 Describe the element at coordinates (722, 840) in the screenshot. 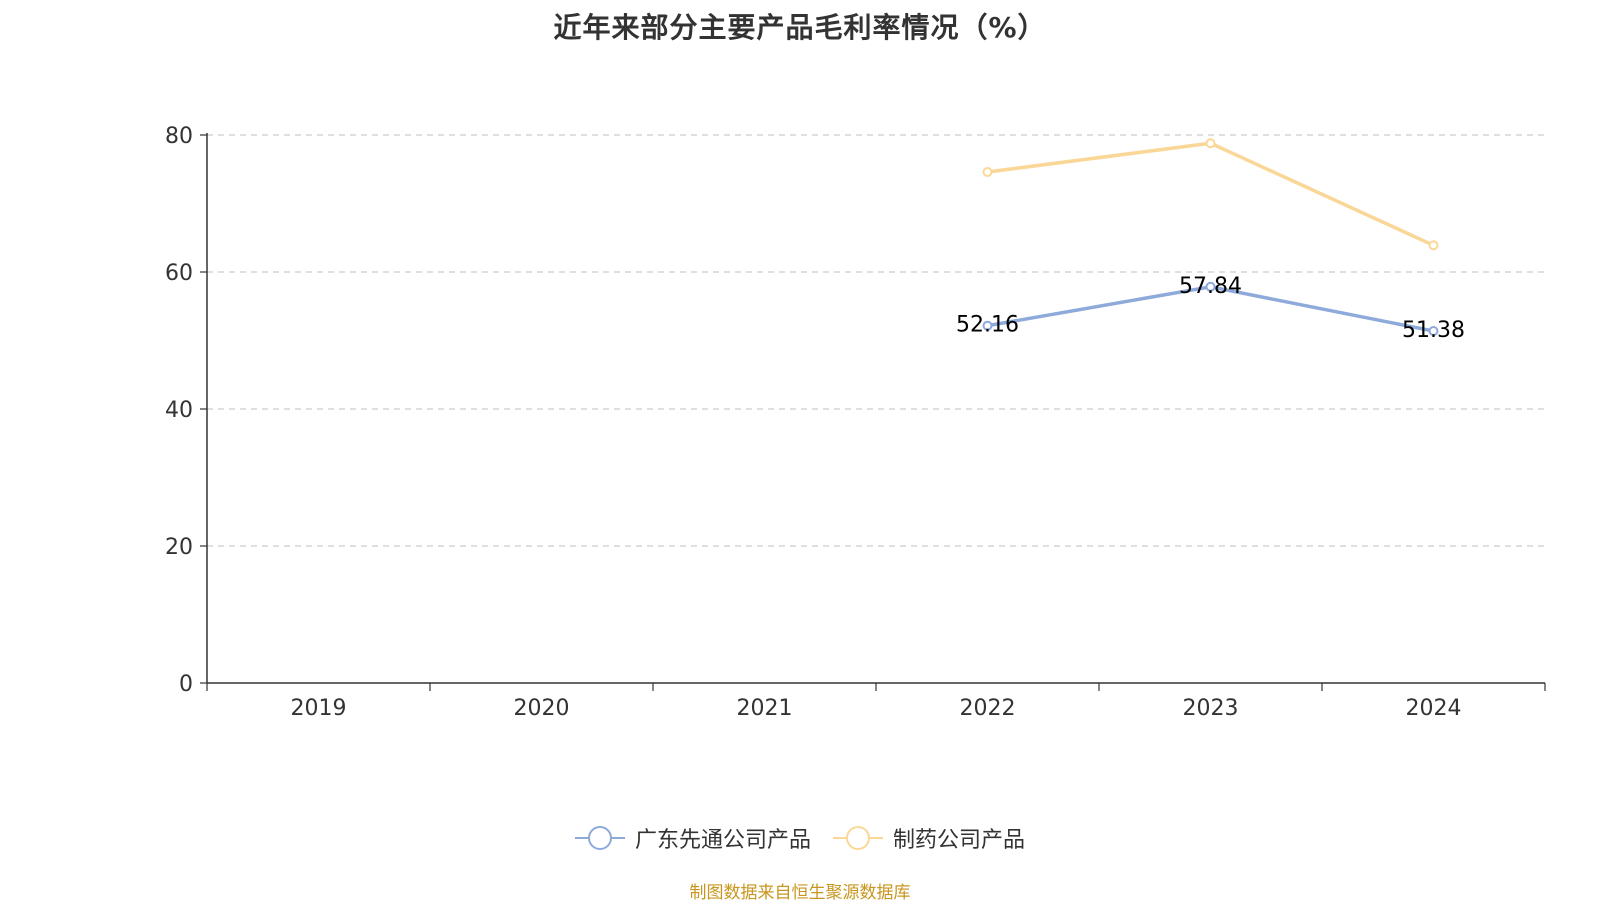

I see `legend-label: 广东先通公司产品` at that location.